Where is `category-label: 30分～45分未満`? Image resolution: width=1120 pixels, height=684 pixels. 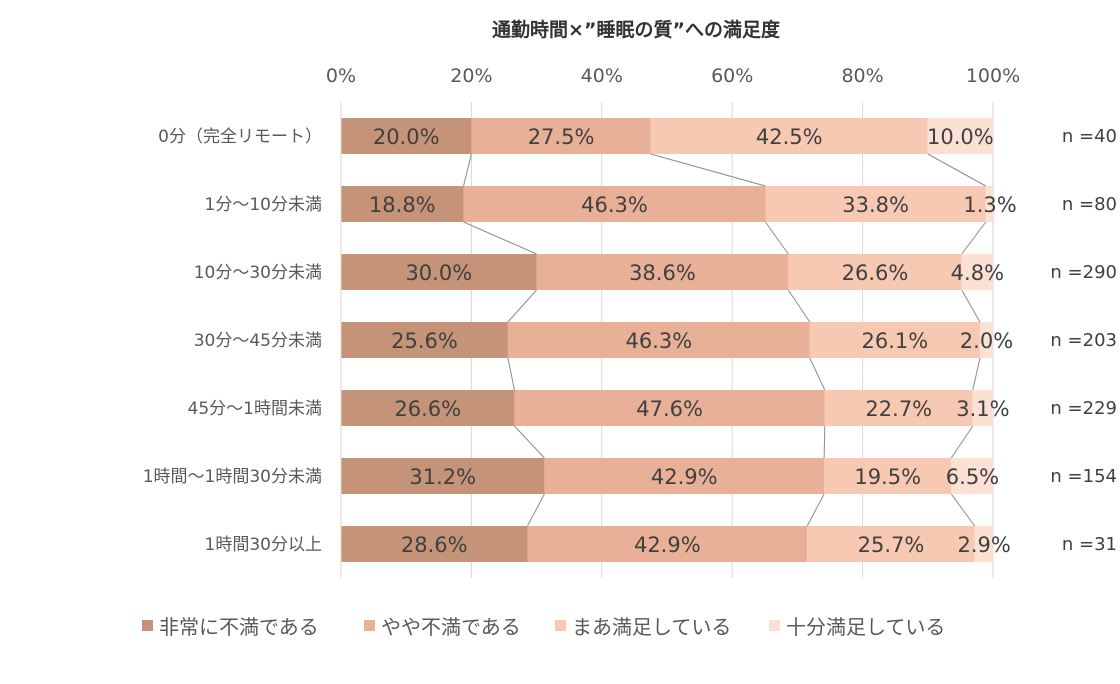 category-label: 30分～45分未満 is located at coordinates (258, 341).